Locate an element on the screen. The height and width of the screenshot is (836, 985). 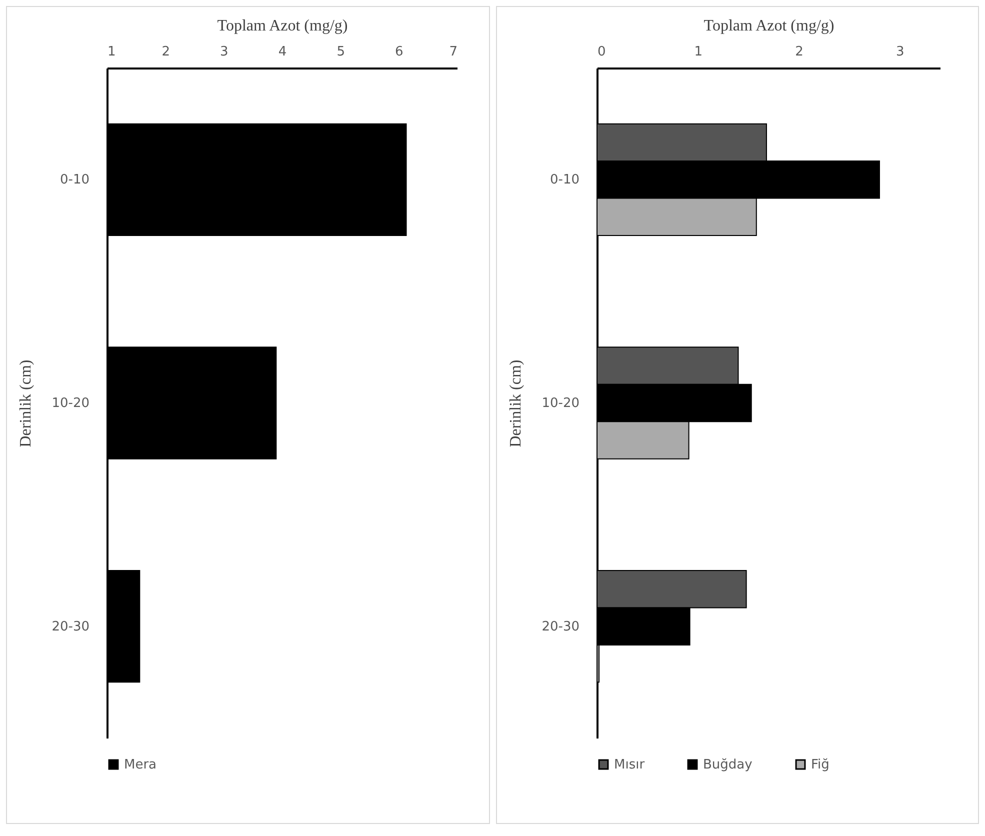
x-tick-label: 6 is located at coordinates (399, 52).